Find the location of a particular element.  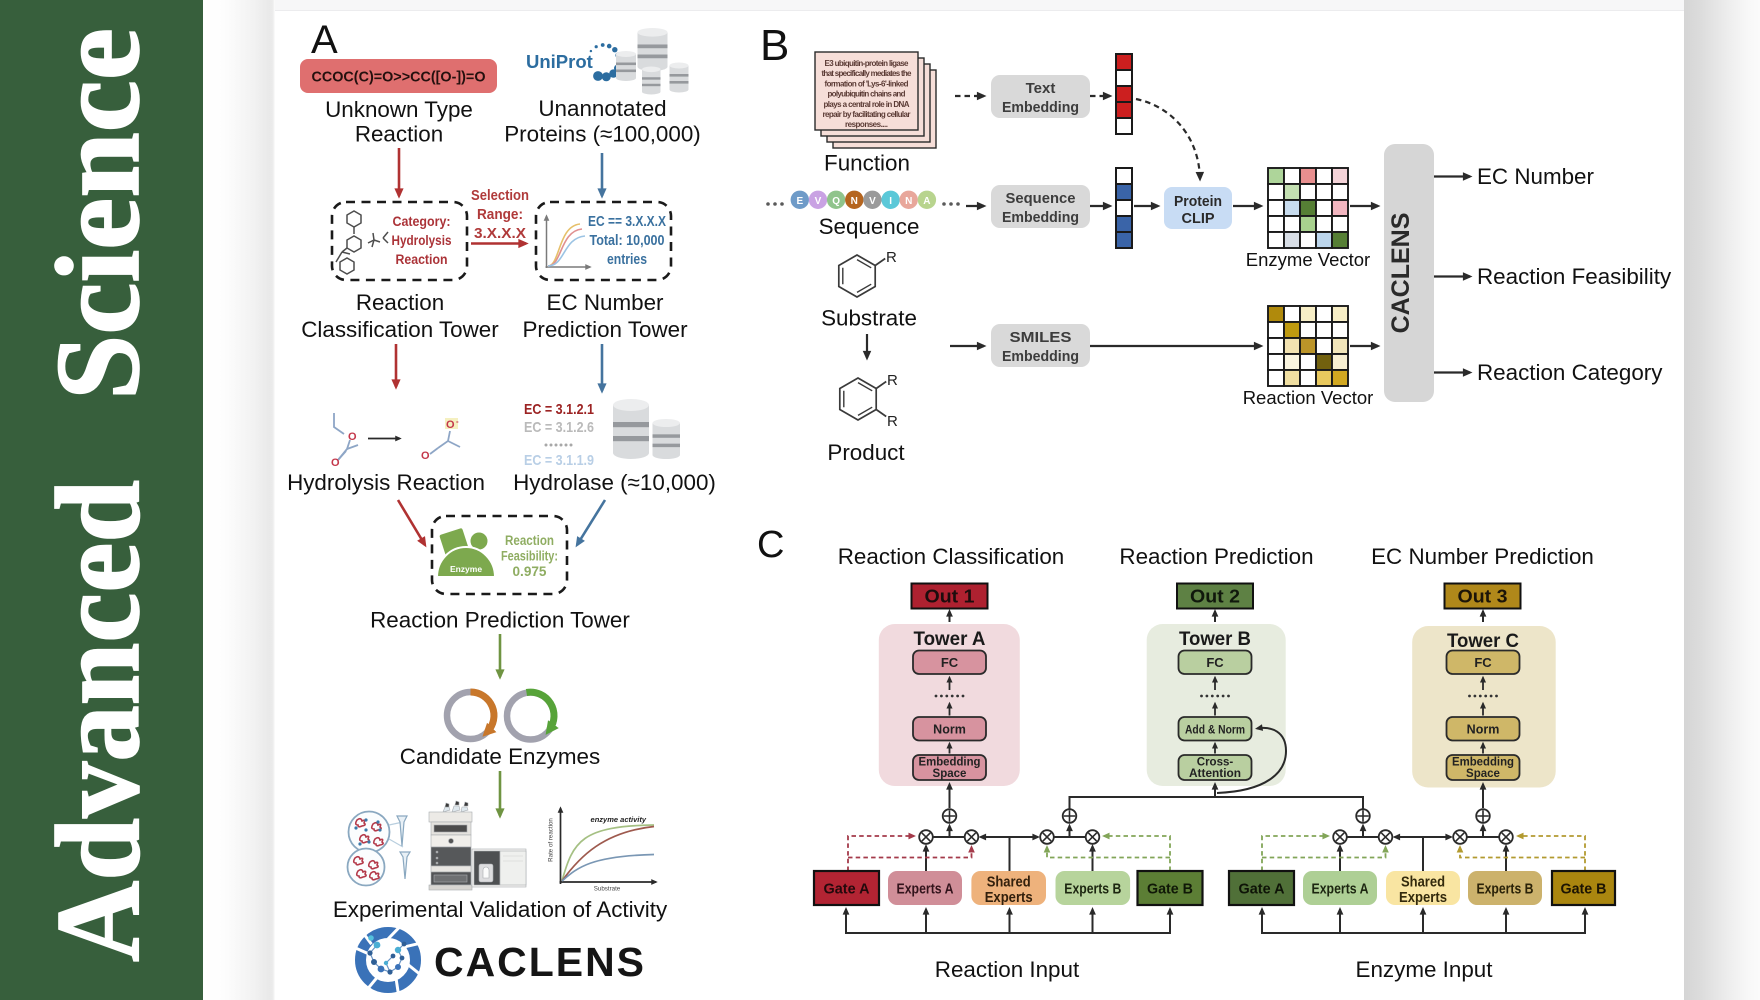

svg-text: Reaction Feasibility is located at coordinates (1574, 276).